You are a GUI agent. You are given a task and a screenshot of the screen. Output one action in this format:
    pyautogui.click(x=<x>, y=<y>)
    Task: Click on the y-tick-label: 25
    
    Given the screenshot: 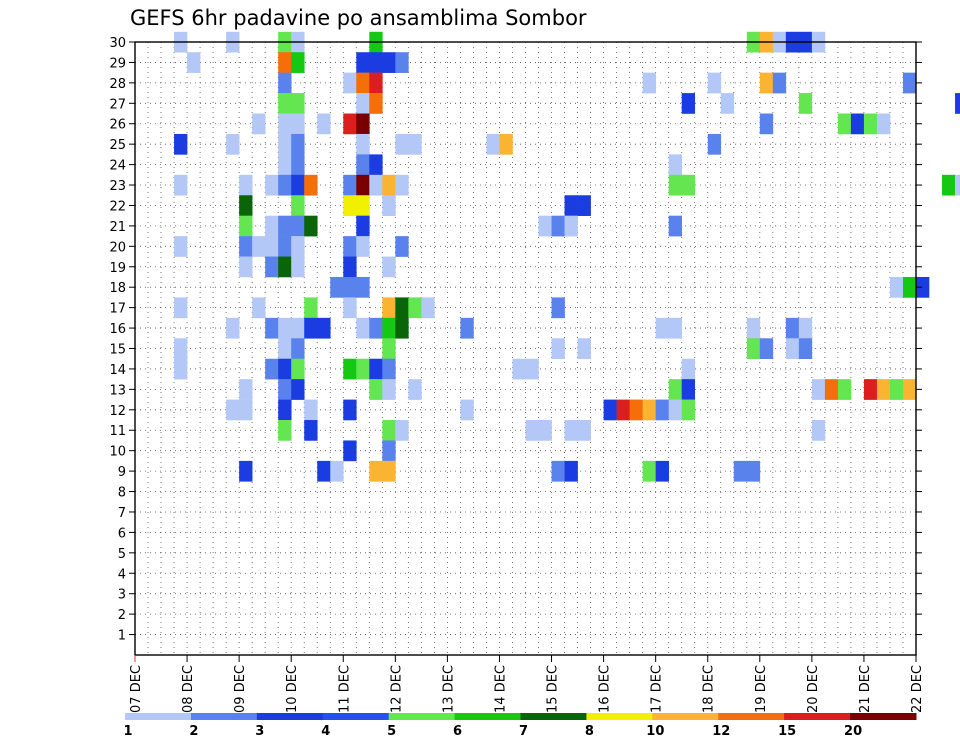 What is the action you would take?
    pyautogui.click(x=117, y=145)
    